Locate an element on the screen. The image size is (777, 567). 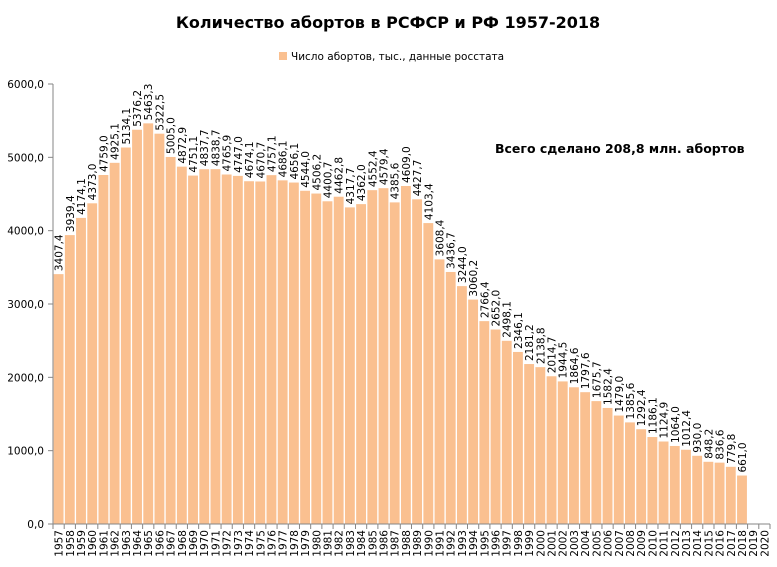
data-label: 3407,4 is located at coordinates (60, 252).